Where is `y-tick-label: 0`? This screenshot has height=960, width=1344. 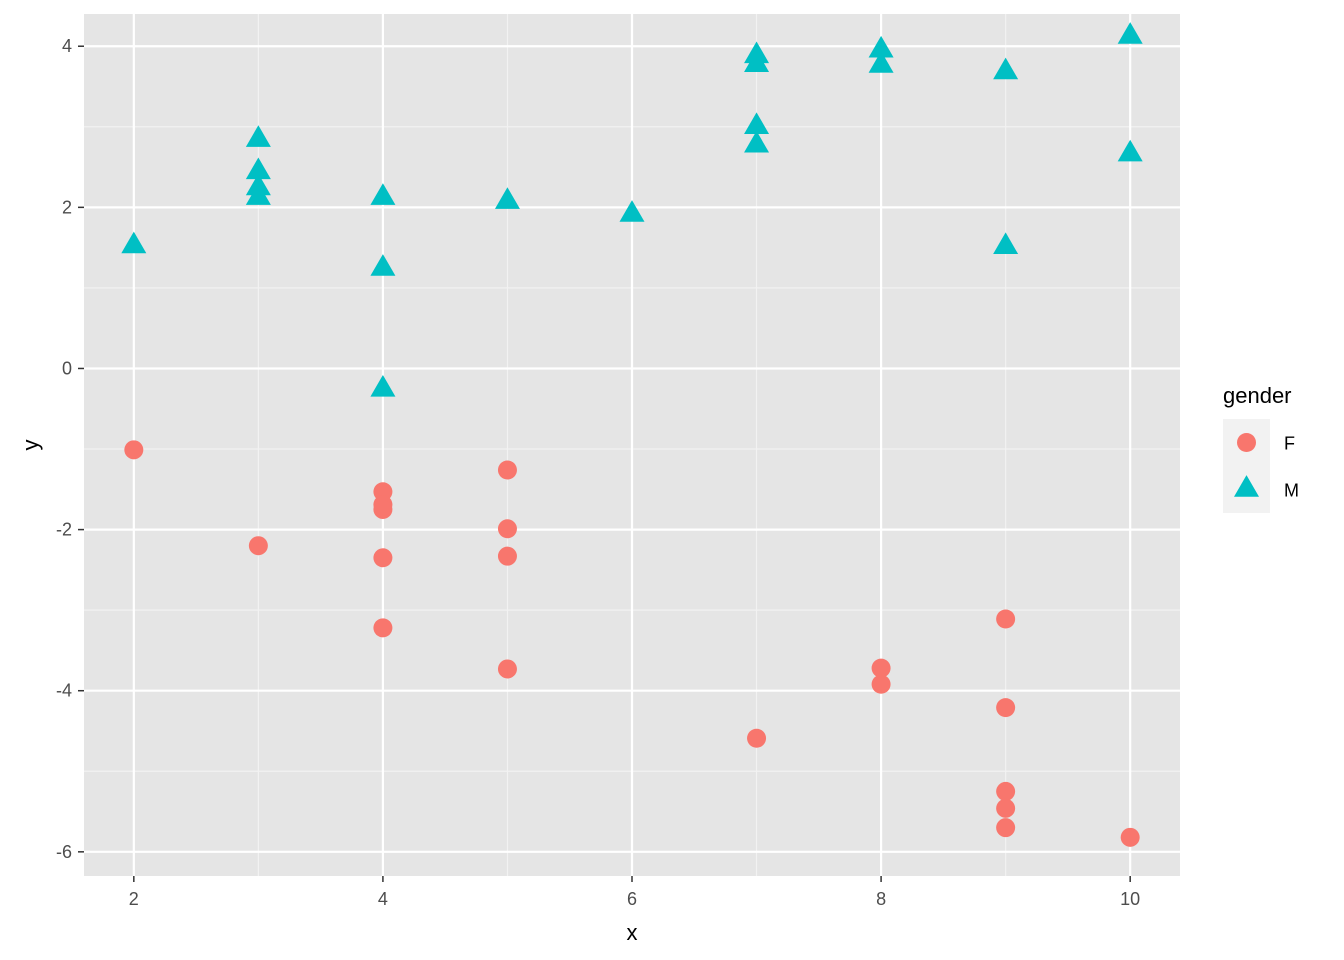 y-tick-label: 0 is located at coordinates (67, 368).